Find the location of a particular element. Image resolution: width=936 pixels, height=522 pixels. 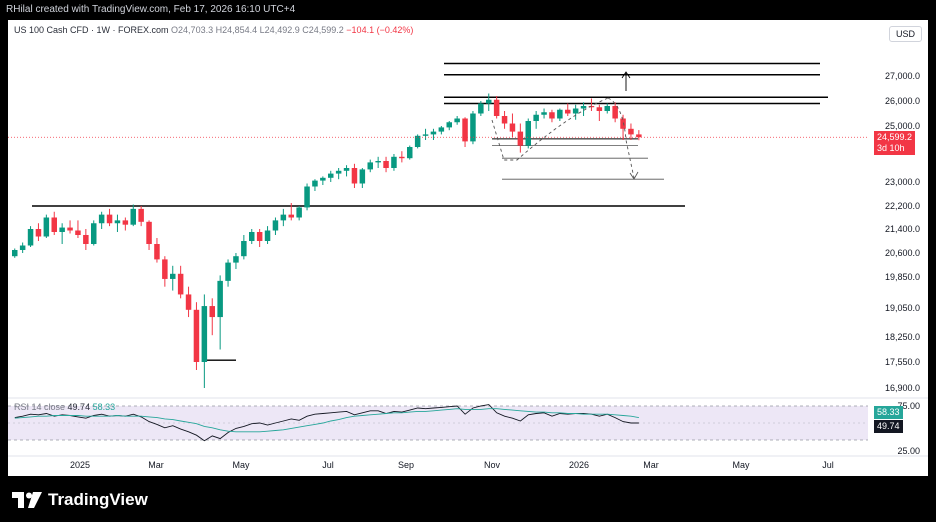

rsi-ma-line is located at coordinates (326, 420).